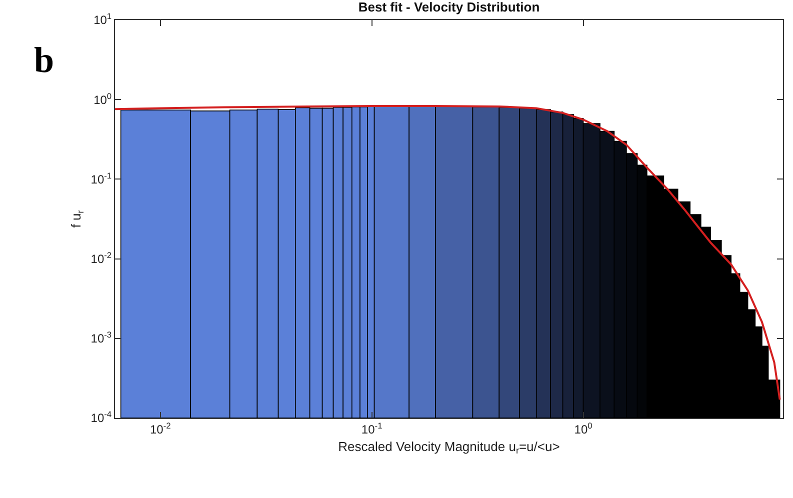 The width and height of the screenshot is (793, 498). I want to click on y-tick-label: 10$^{-2}$, so click(101, 258).